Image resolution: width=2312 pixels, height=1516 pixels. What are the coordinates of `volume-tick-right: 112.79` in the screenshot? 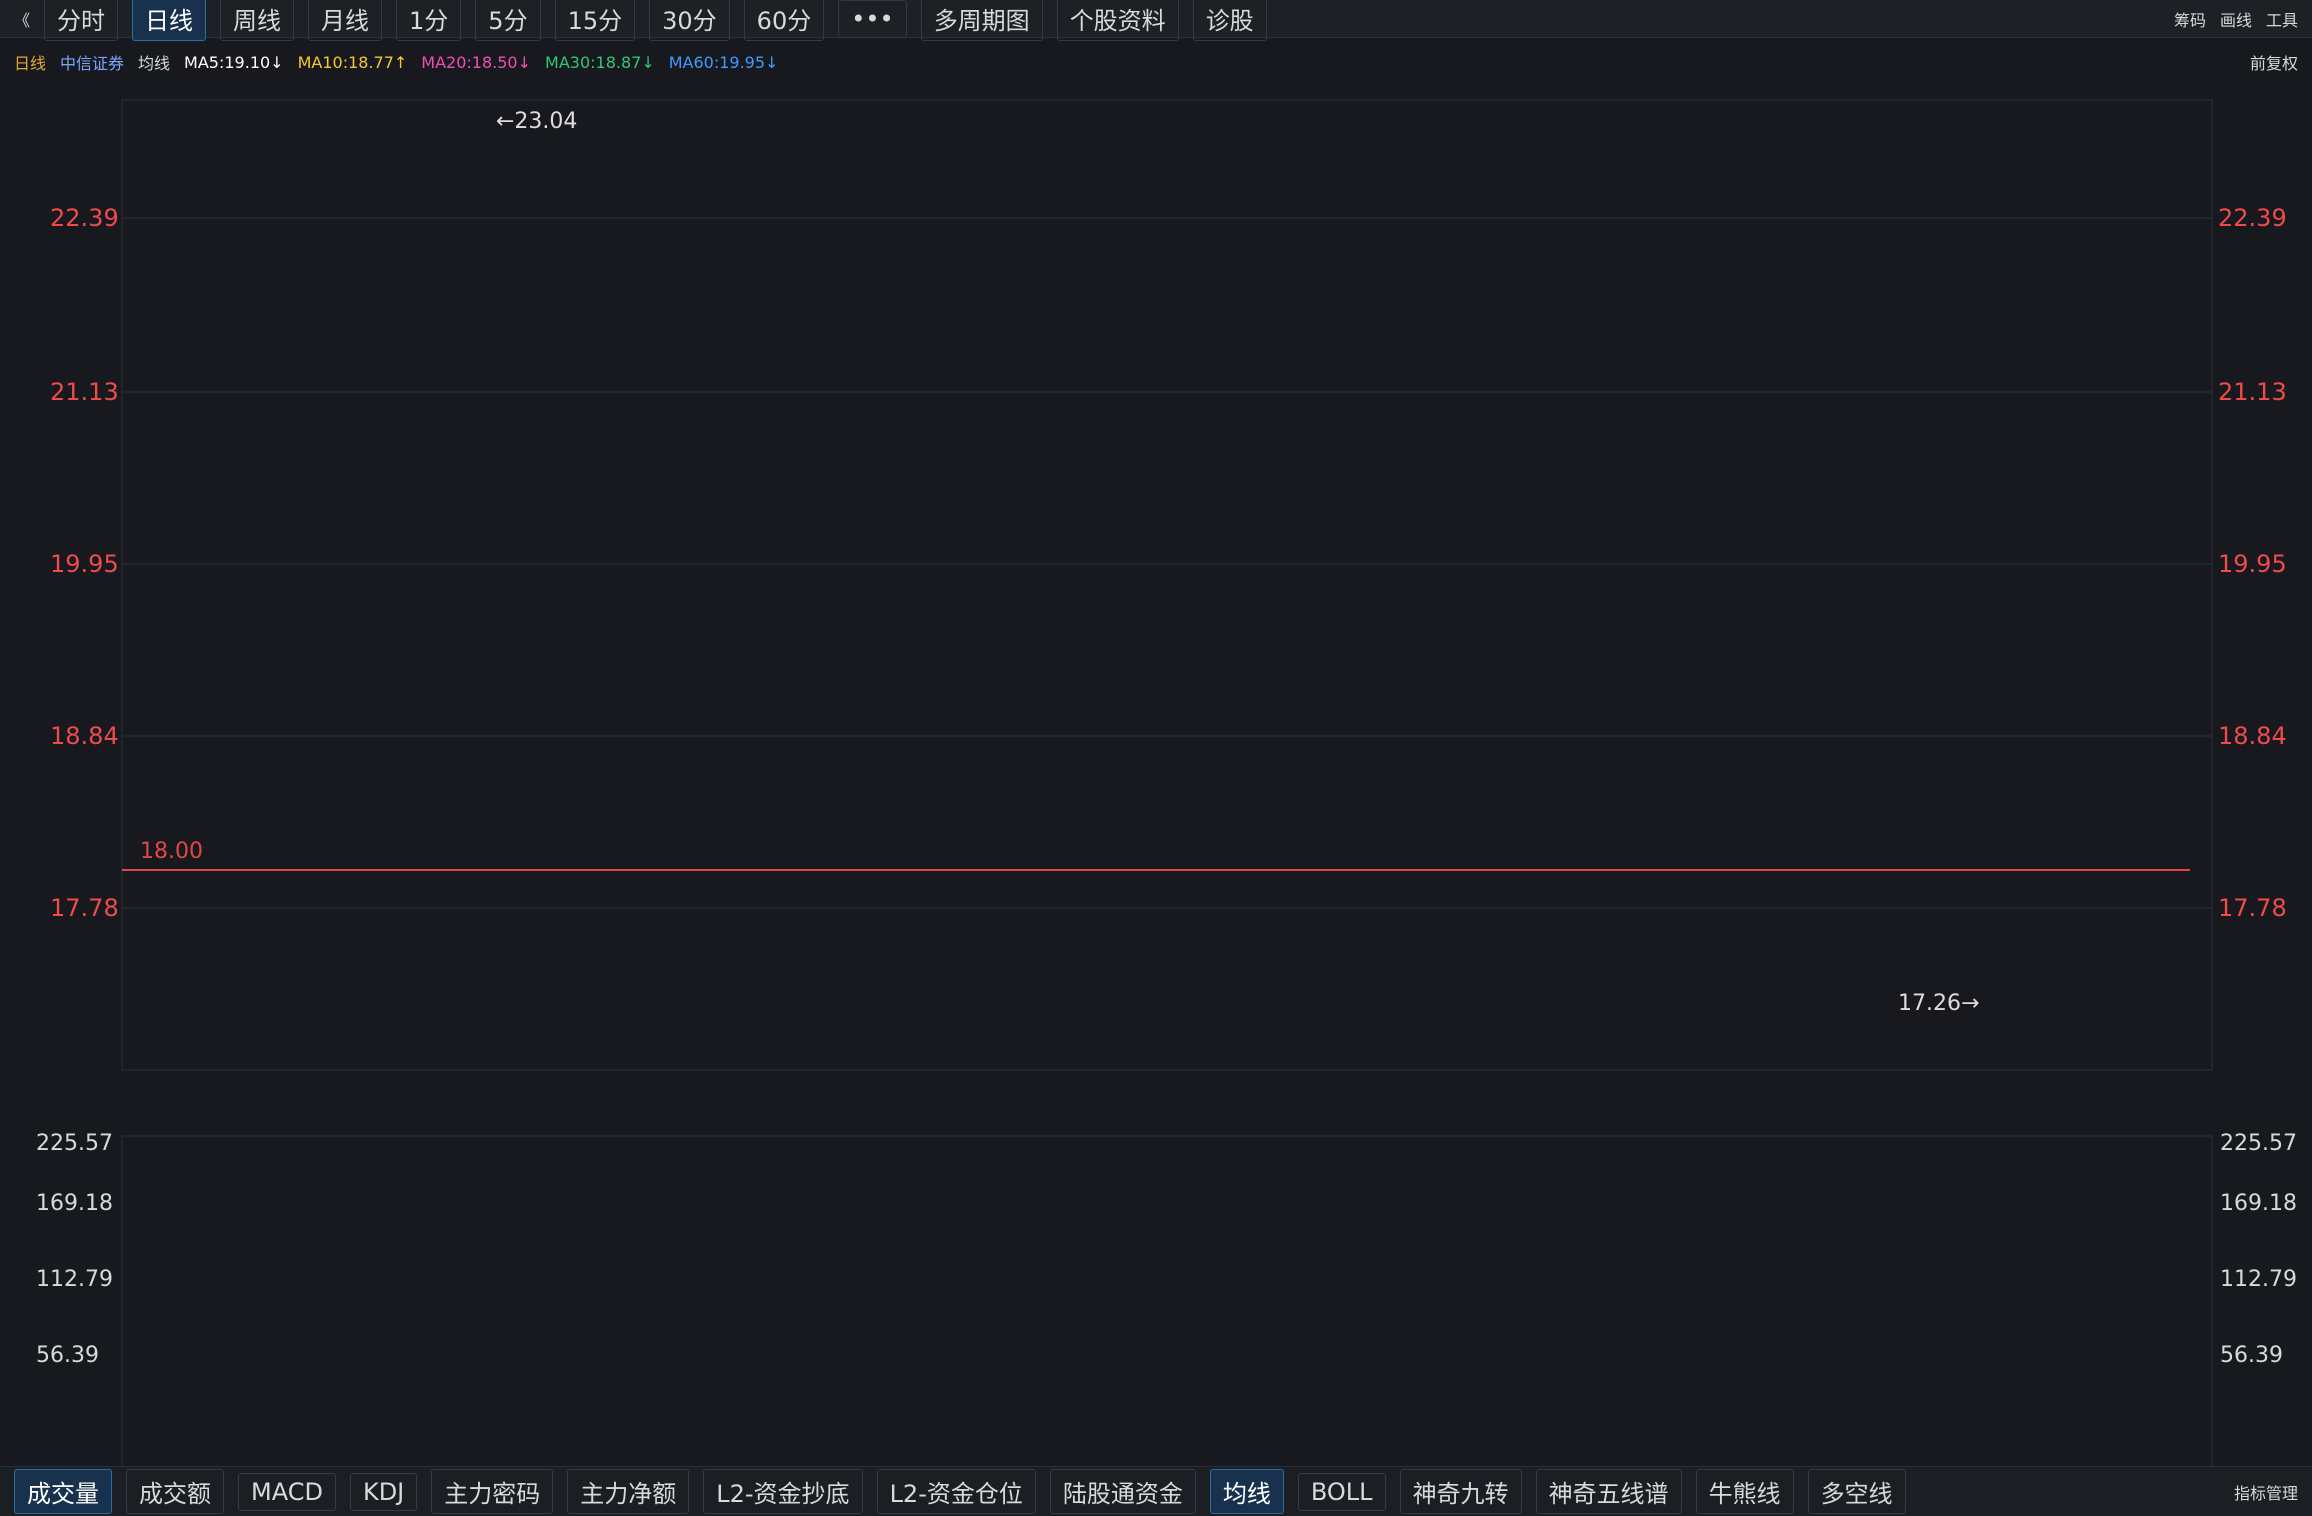 It's located at (2258, 1279).